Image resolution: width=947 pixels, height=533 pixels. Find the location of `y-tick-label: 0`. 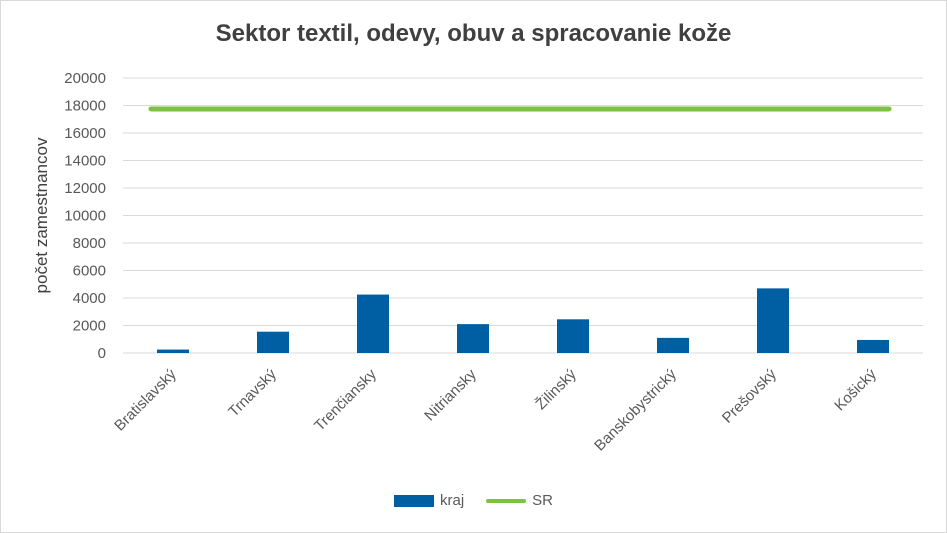

y-tick-label: 0 is located at coordinates (102, 353).